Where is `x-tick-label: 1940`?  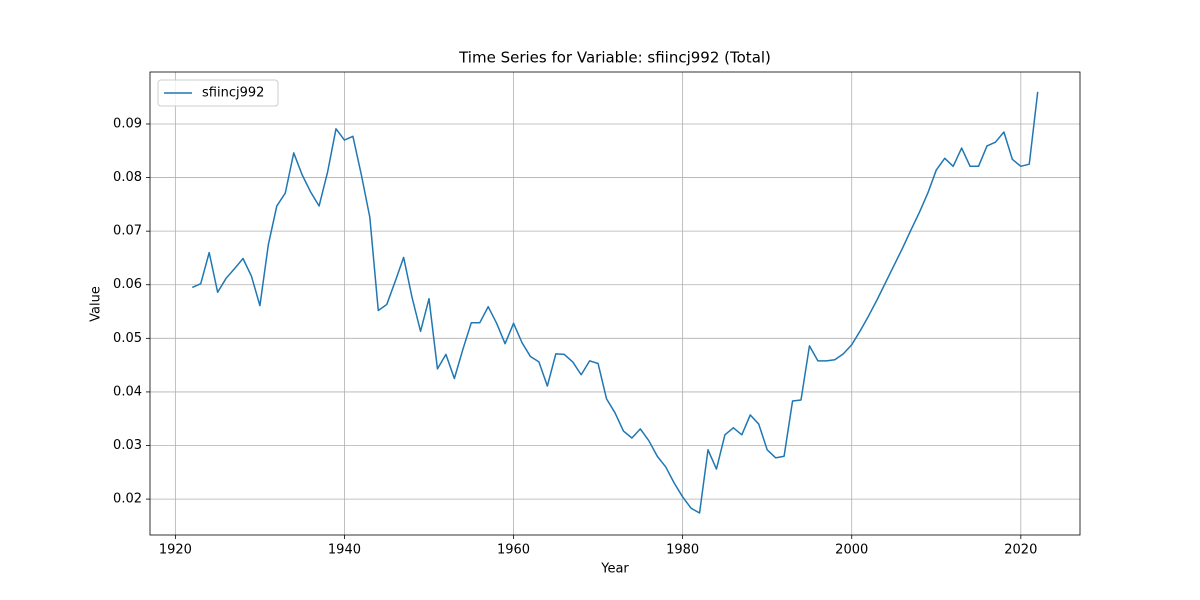 x-tick-label: 1940 is located at coordinates (344, 550).